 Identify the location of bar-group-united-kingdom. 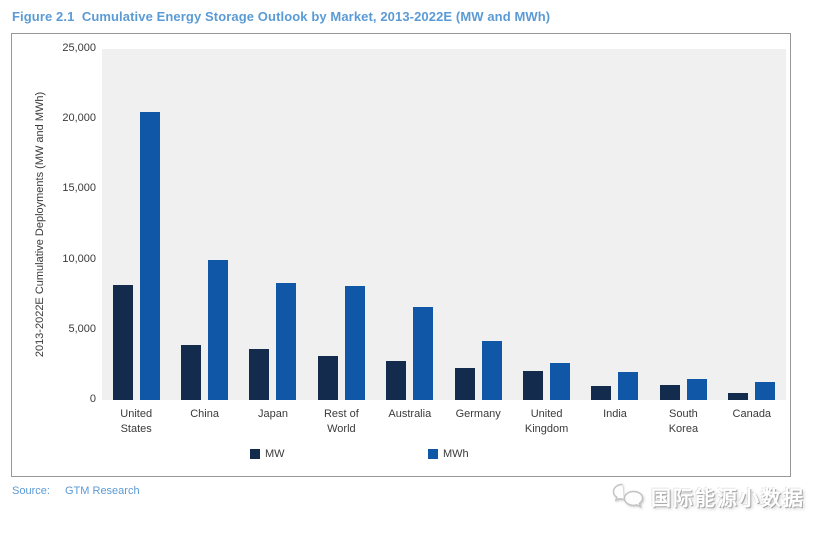
(546, 224).